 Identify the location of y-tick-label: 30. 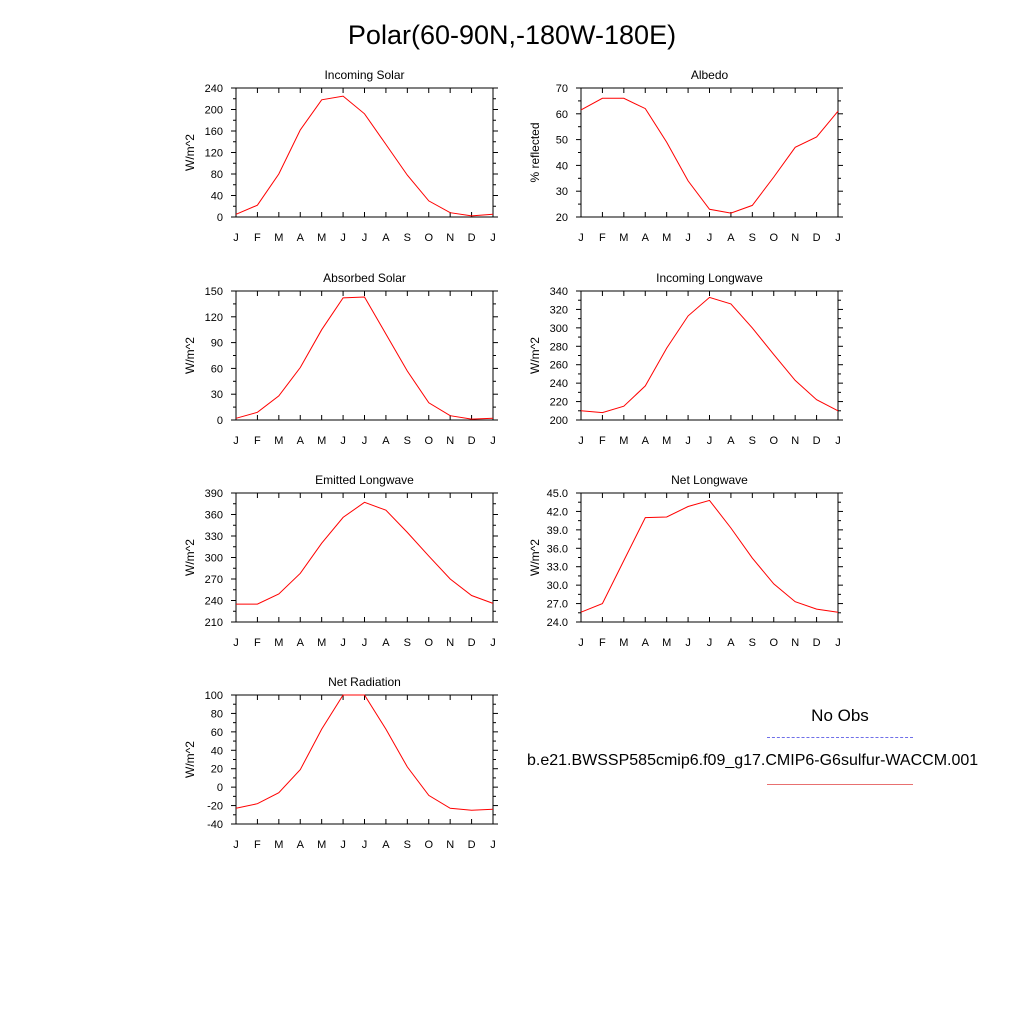
(217, 395).